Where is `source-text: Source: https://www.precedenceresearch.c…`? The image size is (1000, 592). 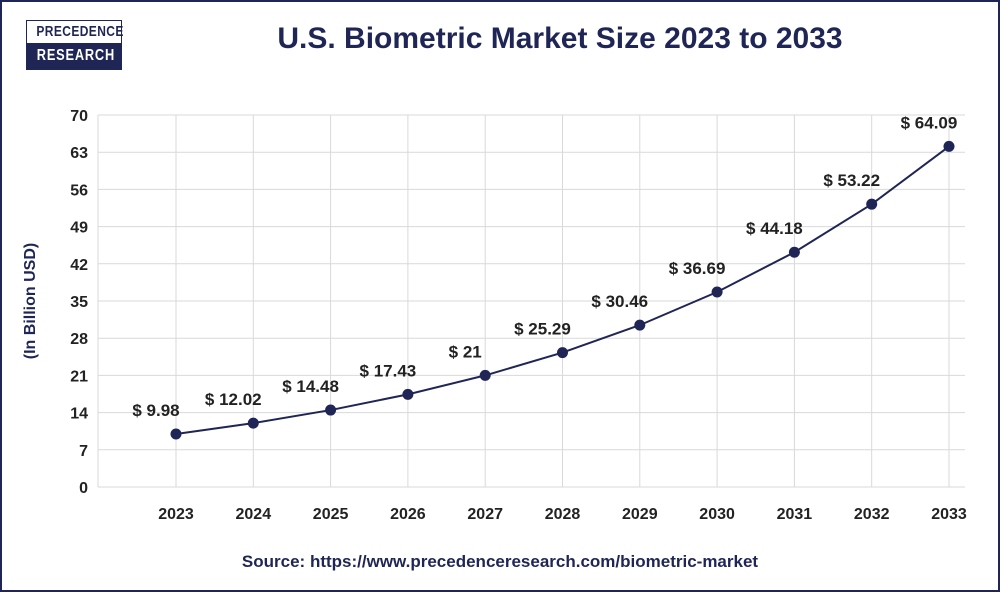
source-text: Source: https://www.precedenceresearch.c… is located at coordinates (500, 561).